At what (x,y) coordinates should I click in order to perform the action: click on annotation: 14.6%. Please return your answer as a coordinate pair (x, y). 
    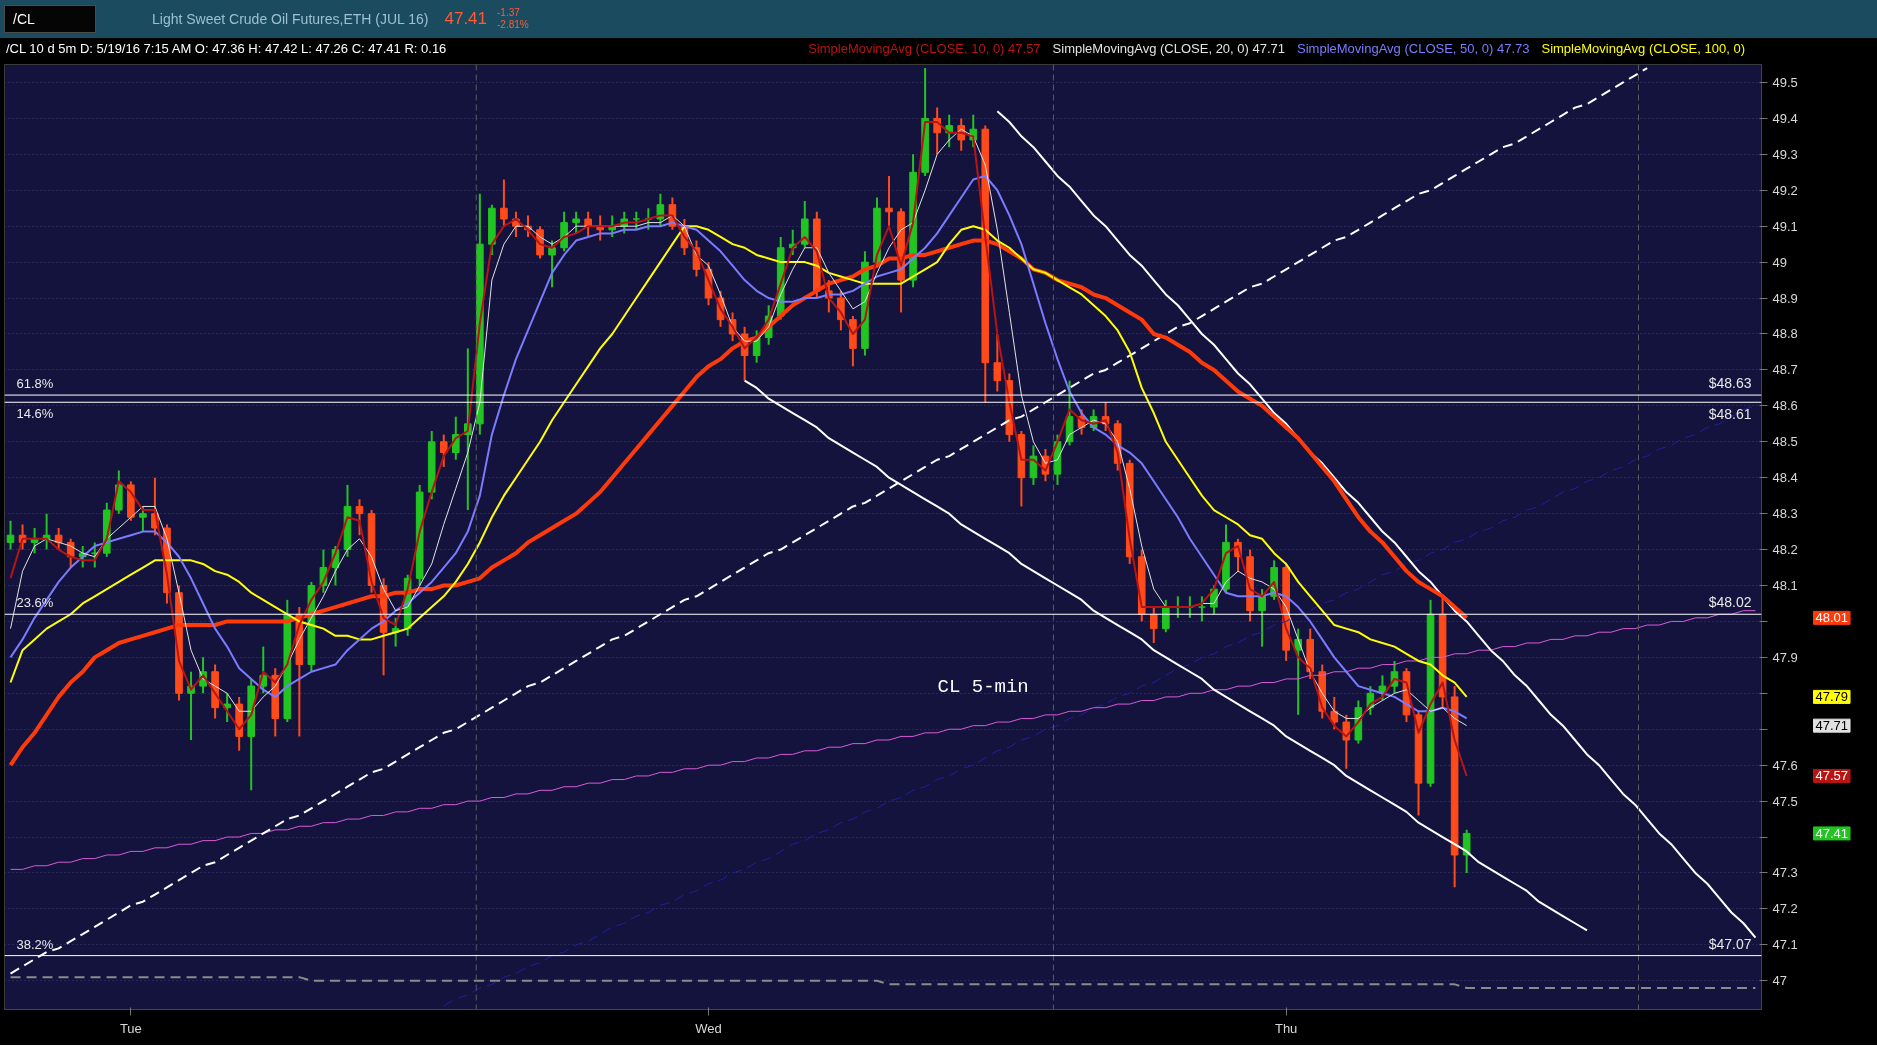
    Looking at the image, I should click on (35, 414).